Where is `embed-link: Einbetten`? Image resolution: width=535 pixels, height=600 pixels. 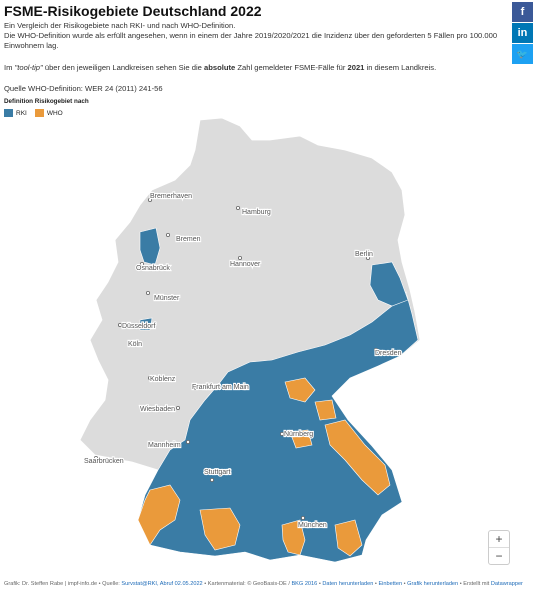
embed-link: Einbetten is located at coordinates (390, 584).